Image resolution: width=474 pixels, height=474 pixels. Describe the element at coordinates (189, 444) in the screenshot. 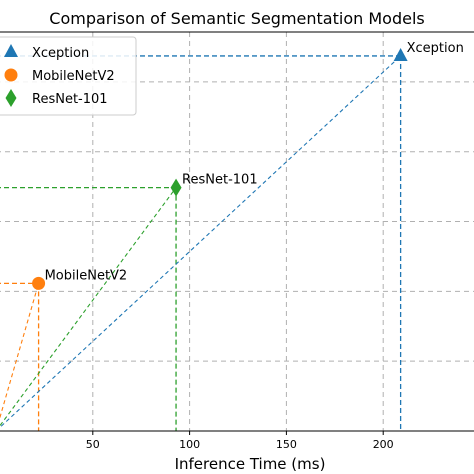

I see `x-tick-label: 100` at that location.